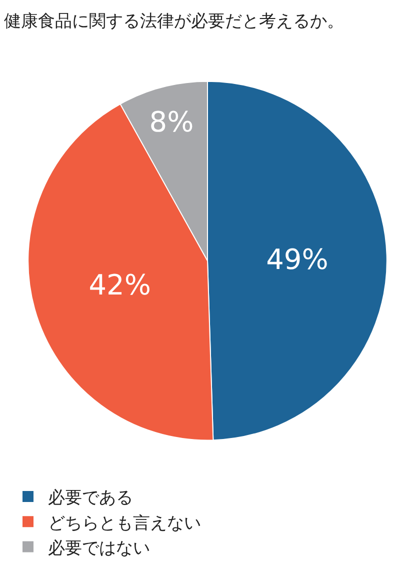 This screenshot has width=415, height=575. What do you see at coordinates (90, 498) in the screenshot?
I see `legend-label: 必要である` at bounding box center [90, 498].